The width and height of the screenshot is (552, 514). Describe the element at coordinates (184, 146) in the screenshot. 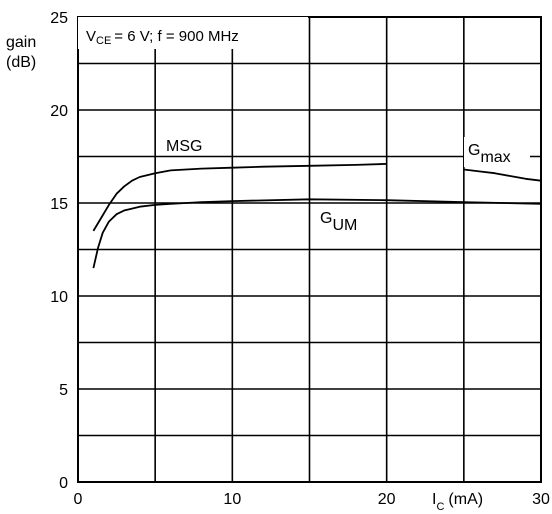

I see `series-label-msg: MSG` at that location.